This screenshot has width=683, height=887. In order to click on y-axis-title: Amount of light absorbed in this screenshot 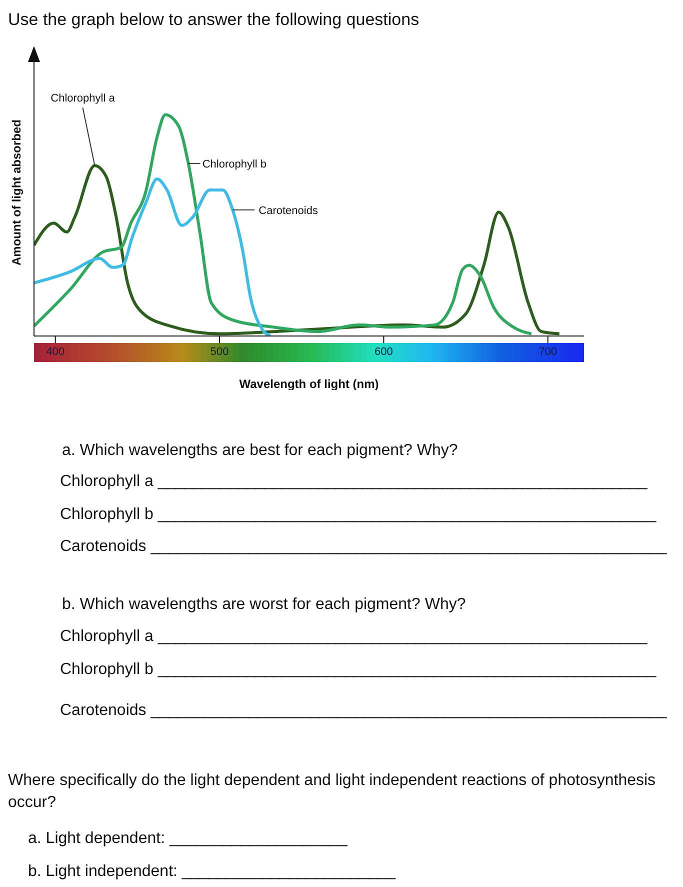, I will do `click(16, 193)`.